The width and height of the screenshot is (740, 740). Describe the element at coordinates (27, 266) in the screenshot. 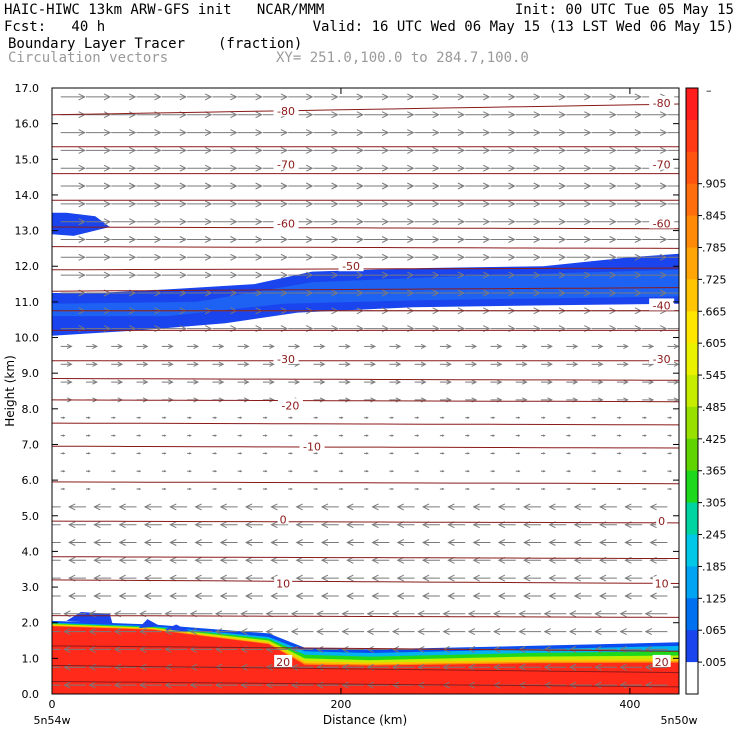

I see `y-tick-label: 12.0` at that location.